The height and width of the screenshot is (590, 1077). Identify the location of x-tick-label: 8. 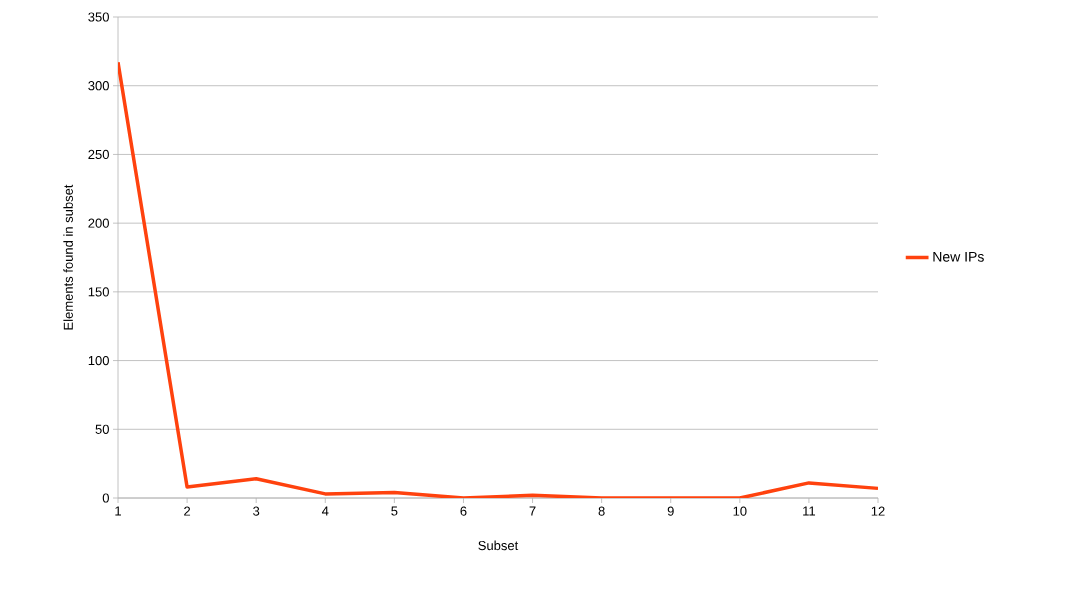
(601, 511).